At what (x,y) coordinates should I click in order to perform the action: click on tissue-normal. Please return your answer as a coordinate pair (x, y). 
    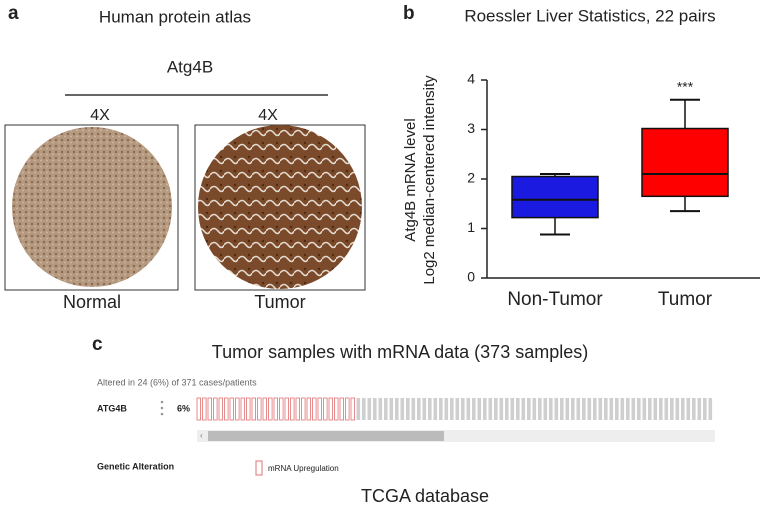
    Looking at the image, I should click on (92, 207).